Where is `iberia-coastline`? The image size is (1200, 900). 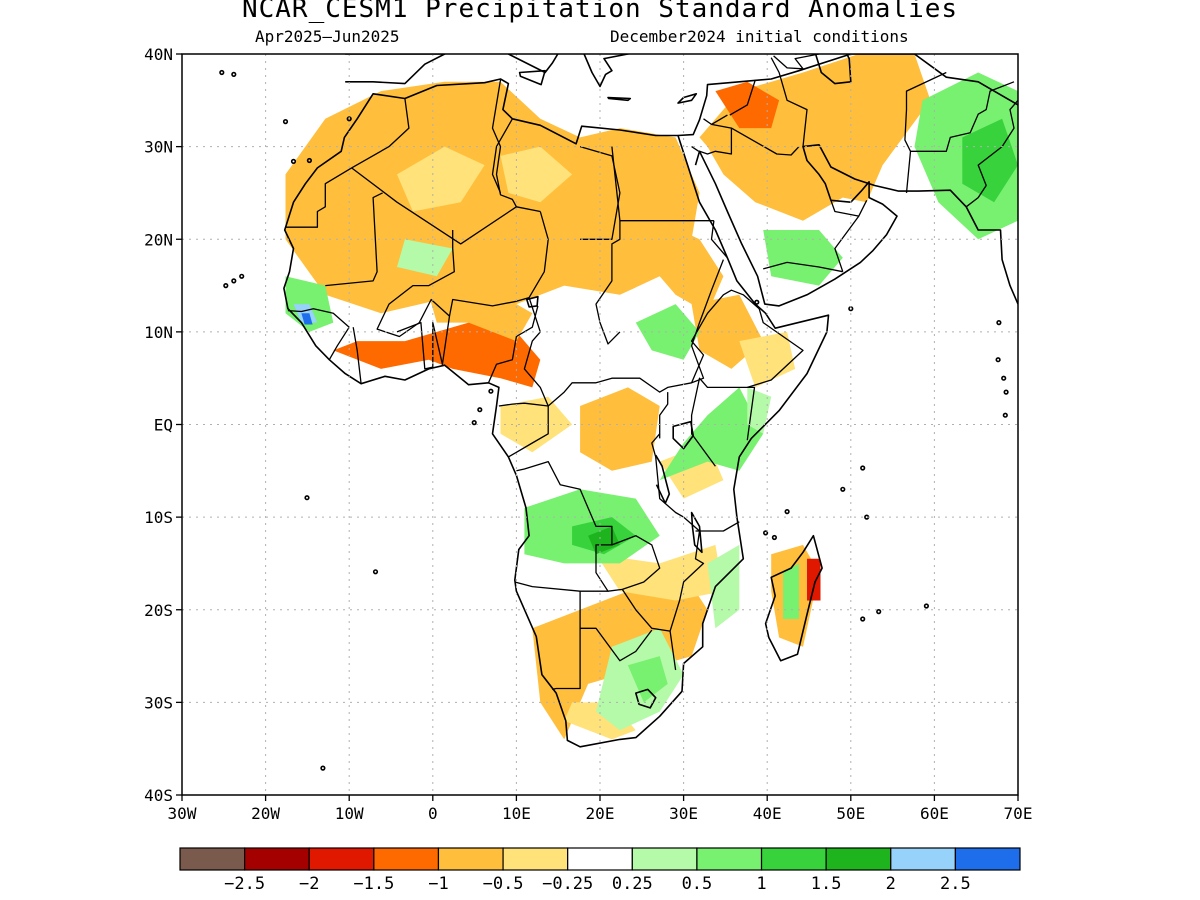 iberia-coastline is located at coordinates (395, 69).